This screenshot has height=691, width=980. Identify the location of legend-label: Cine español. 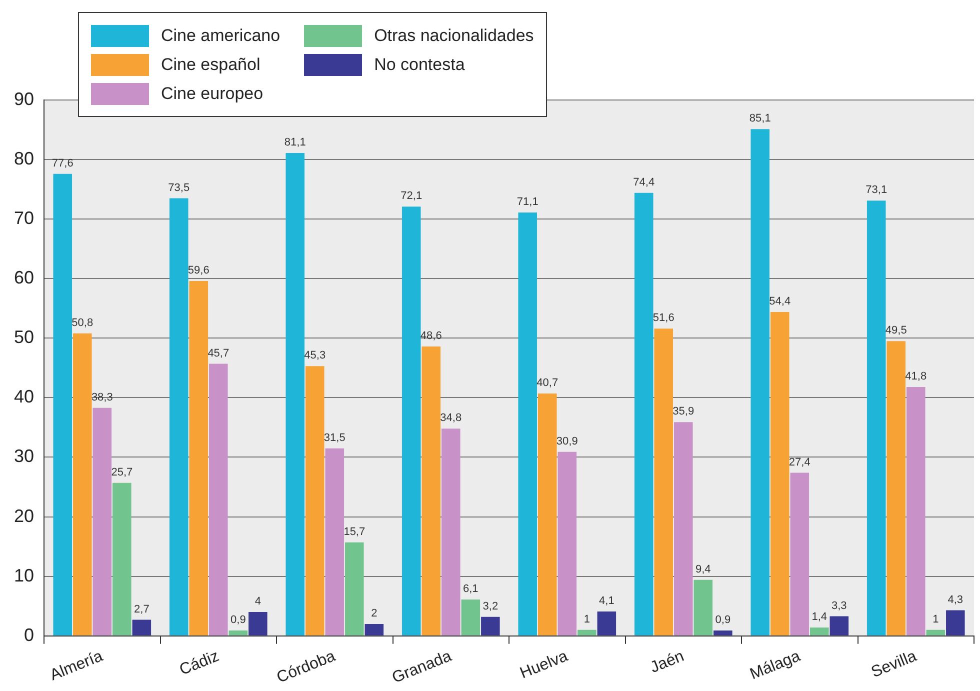
(210, 64).